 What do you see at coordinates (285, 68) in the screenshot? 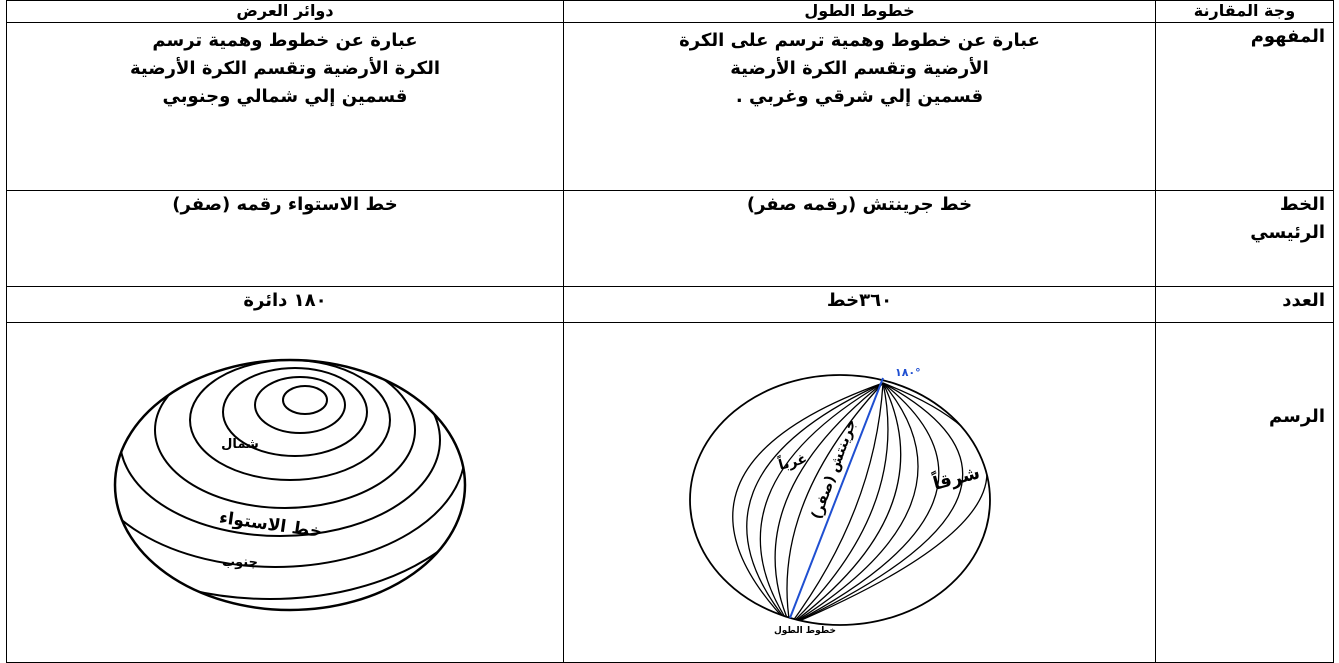
I see `text: الكرة الأرضية وتقسم الكرة الأرضية` at bounding box center [285, 68].